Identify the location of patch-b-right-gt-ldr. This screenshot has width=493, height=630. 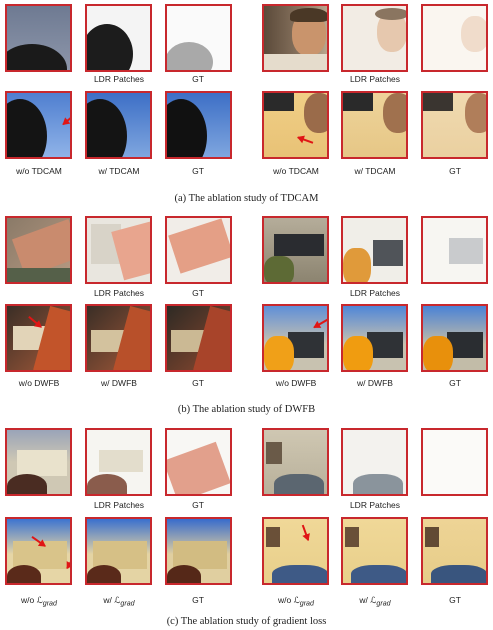
(454, 250).